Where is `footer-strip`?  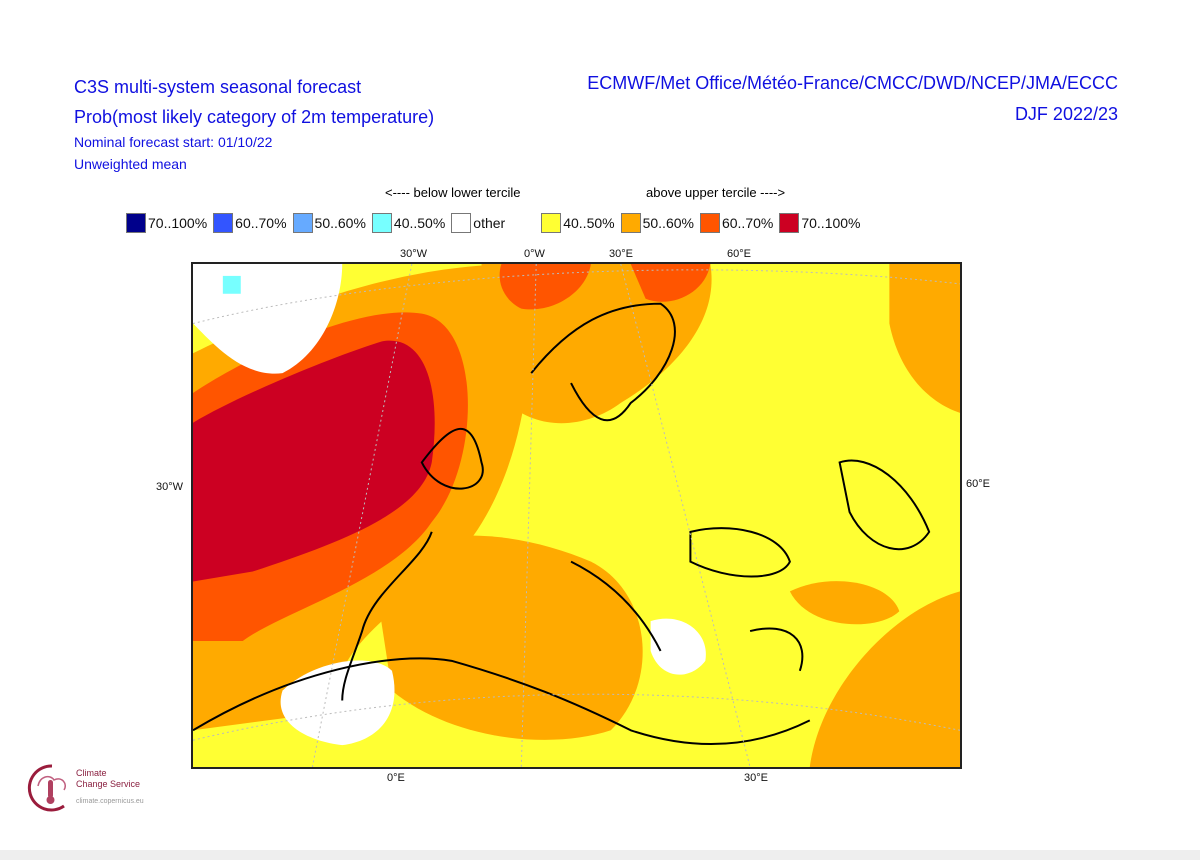 footer-strip is located at coordinates (600, 855).